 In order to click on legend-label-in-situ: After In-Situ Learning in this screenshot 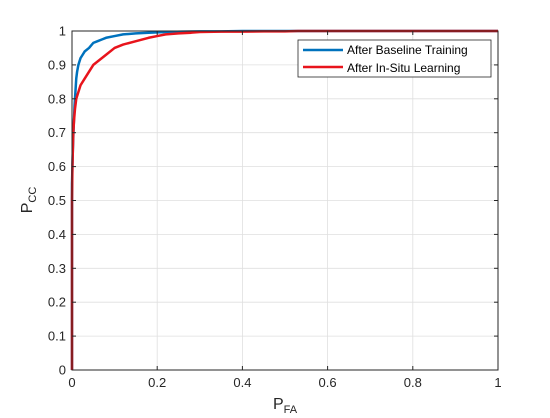, I will do `click(403, 68)`.